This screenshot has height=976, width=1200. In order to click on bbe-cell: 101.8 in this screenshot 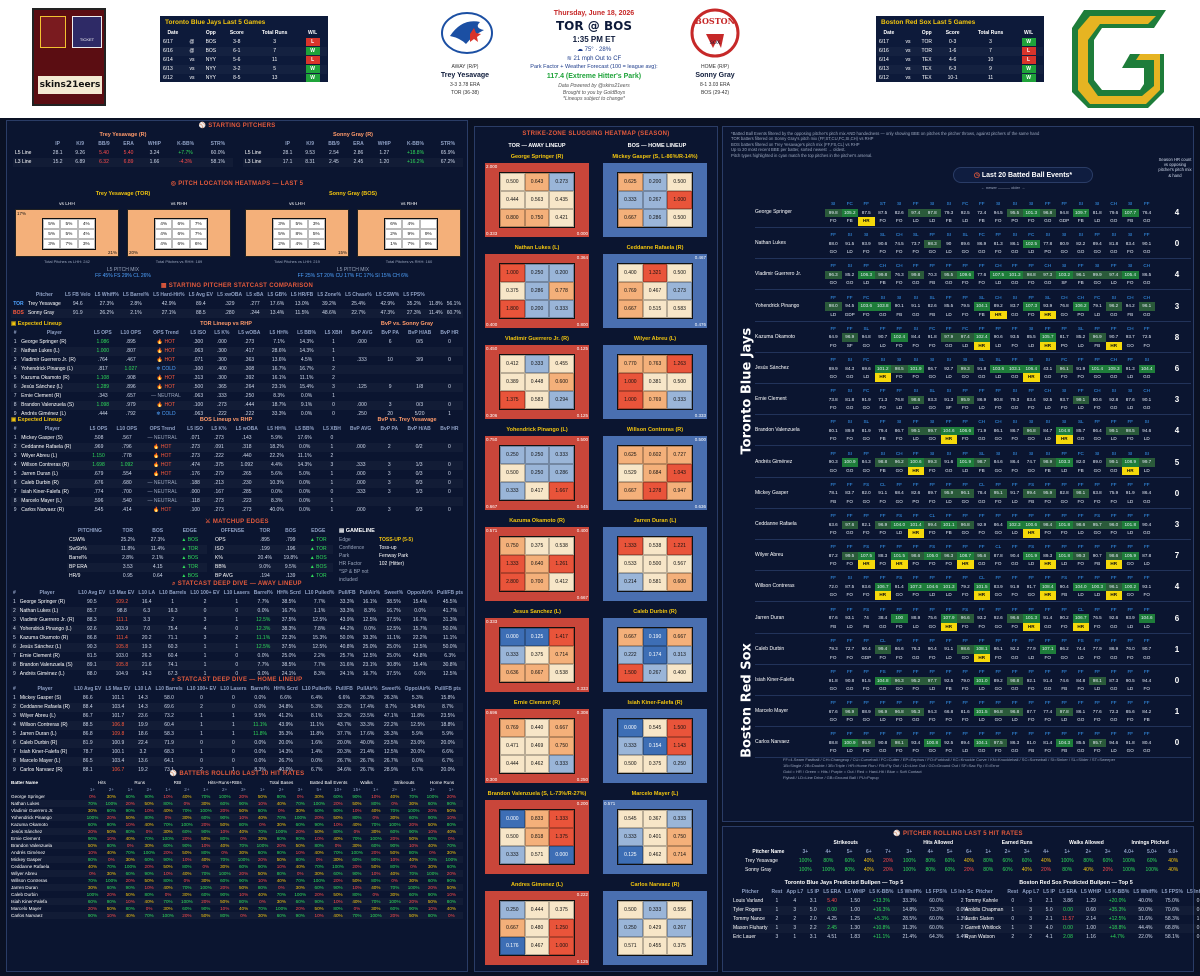, I will do `click(1064, 556)`.